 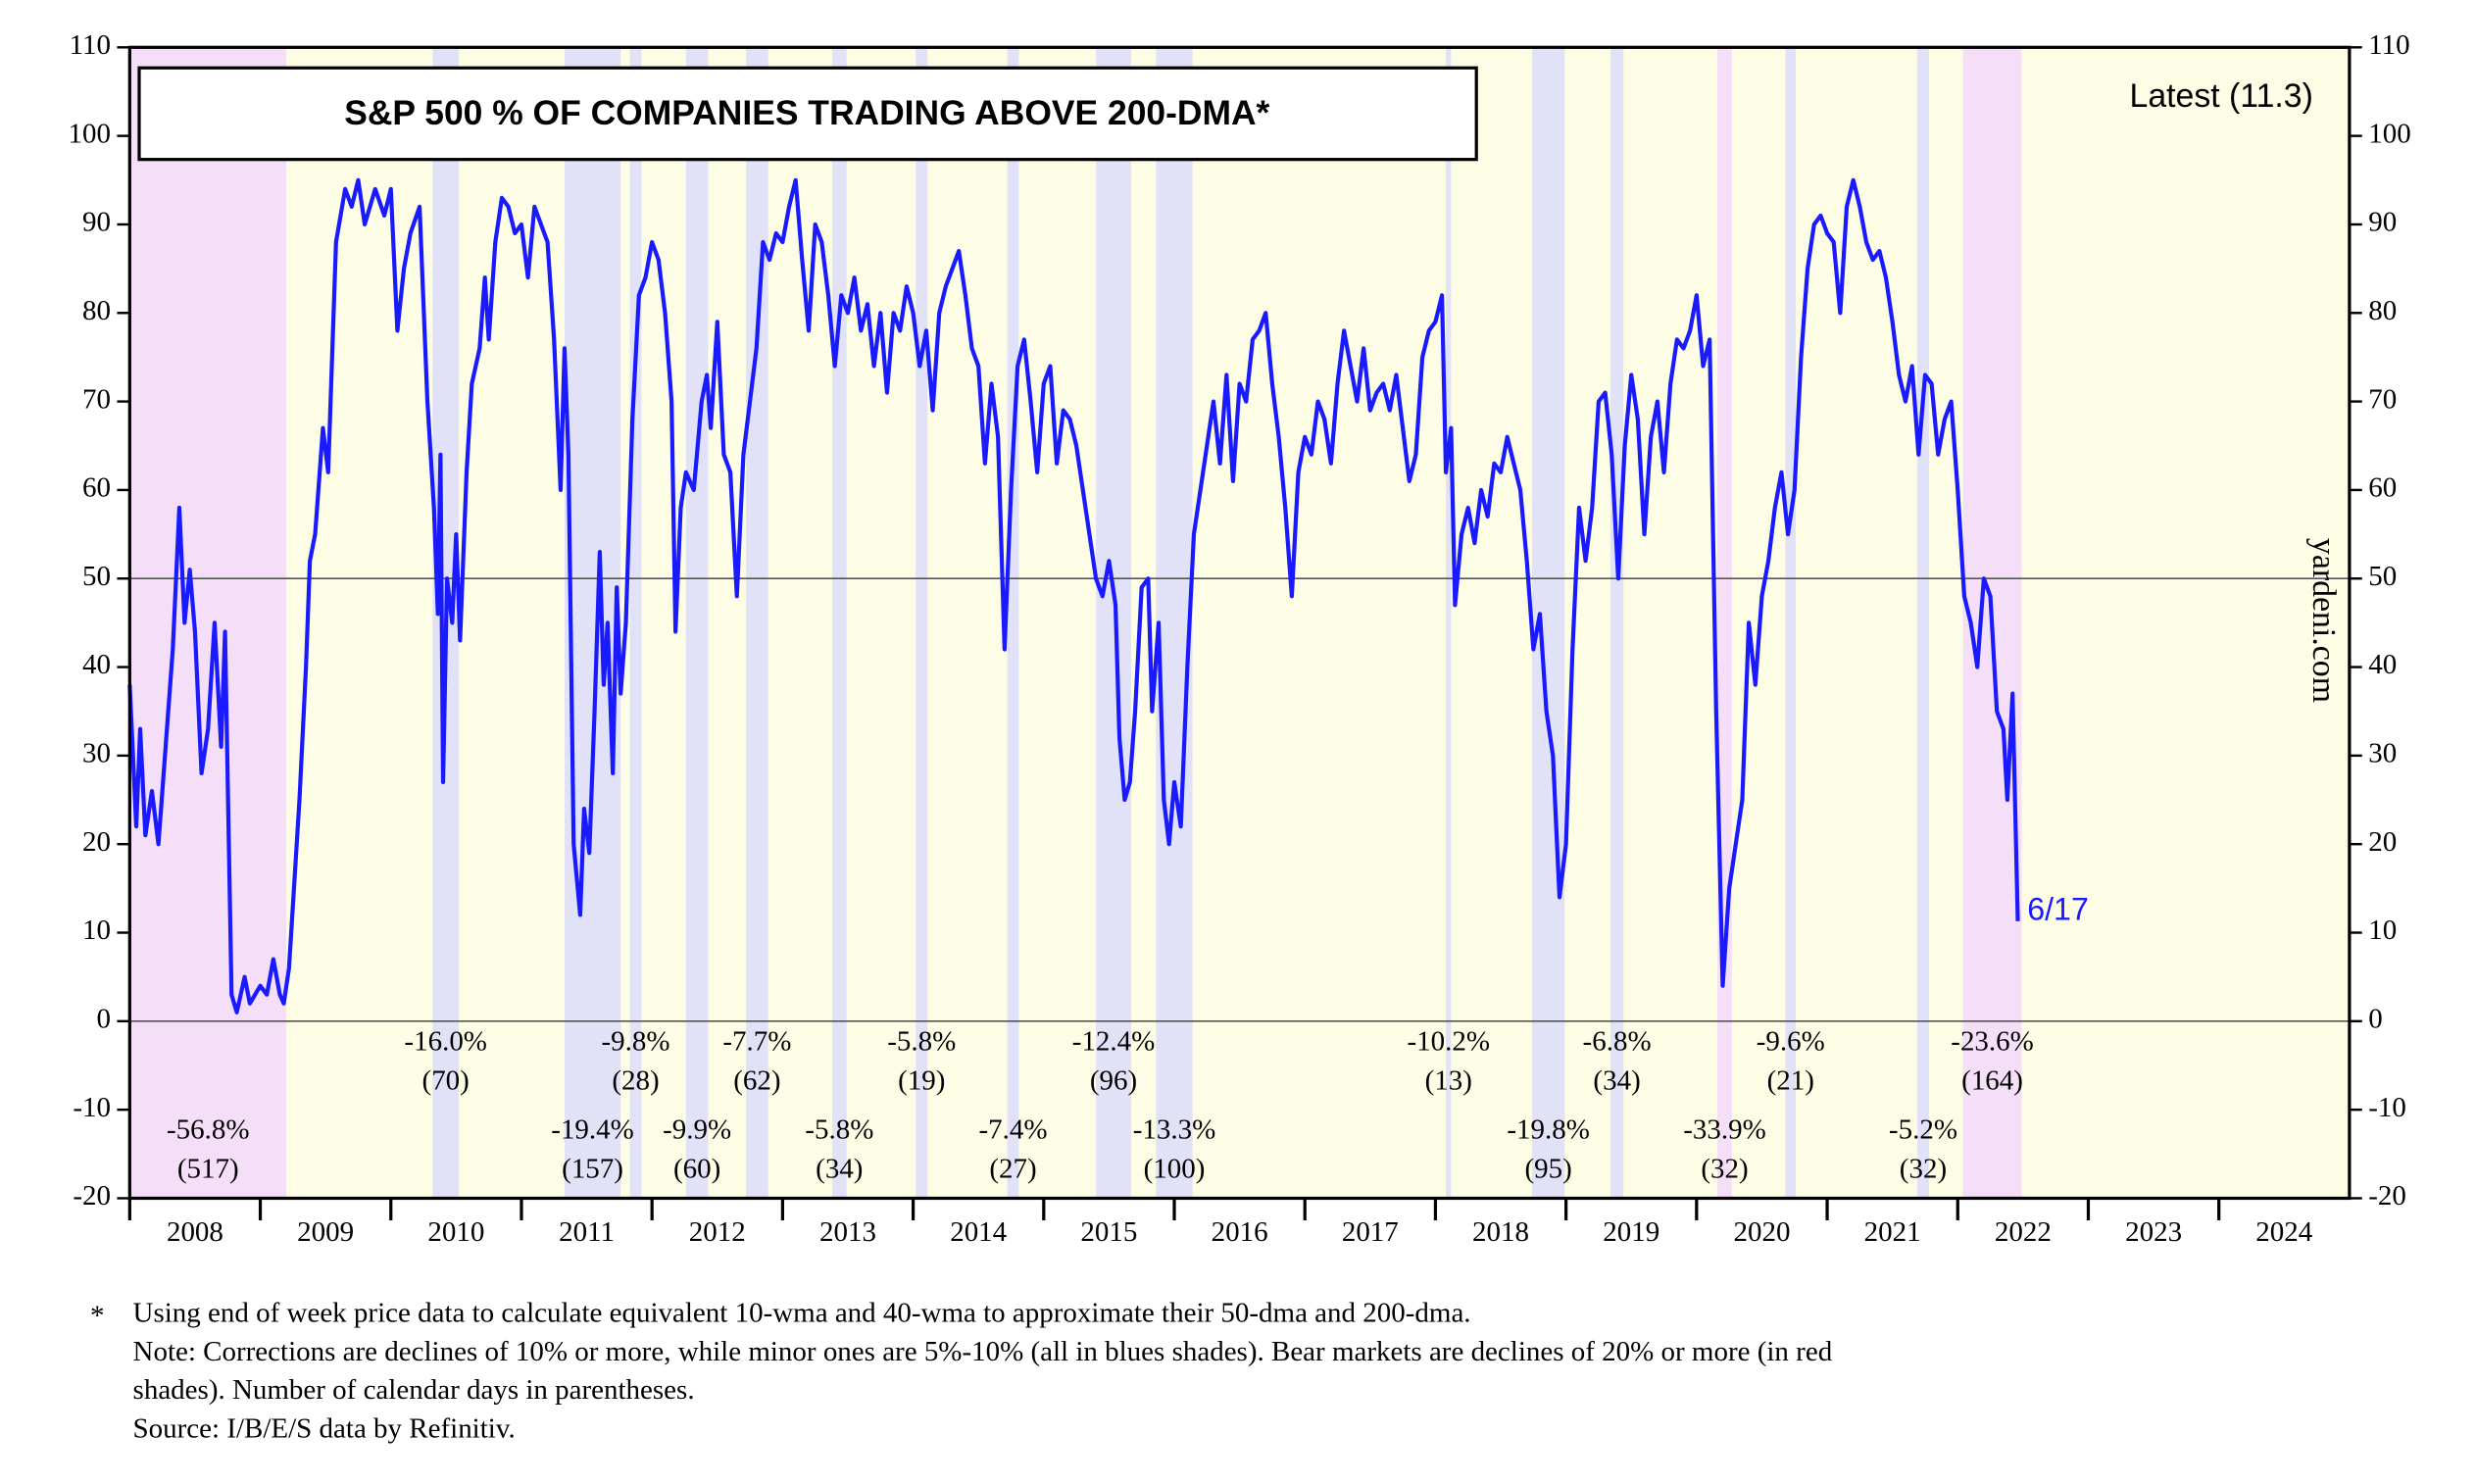 What do you see at coordinates (96, 930) in the screenshot?
I see `y-tick-label: 10` at bounding box center [96, 930].